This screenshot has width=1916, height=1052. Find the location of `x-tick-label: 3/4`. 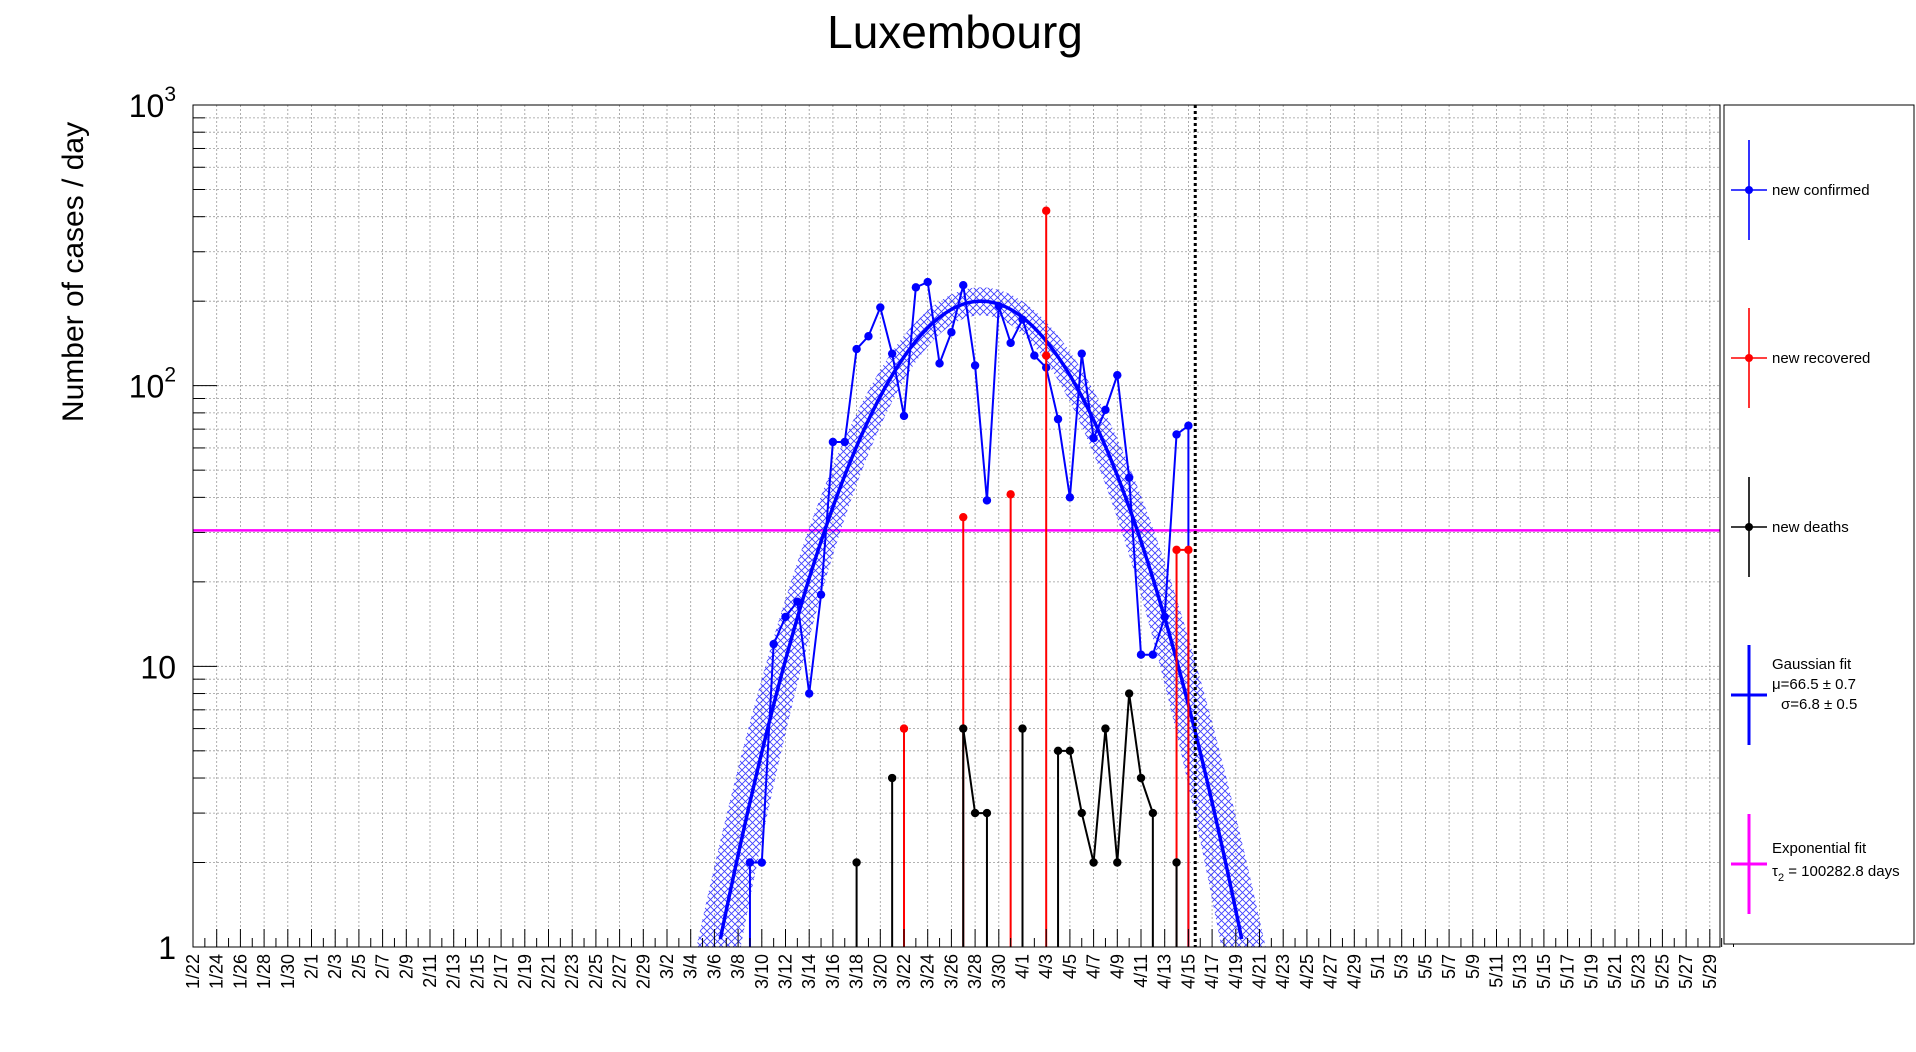

x-tick-label: 3/4 is located at coordinates (691, 966).